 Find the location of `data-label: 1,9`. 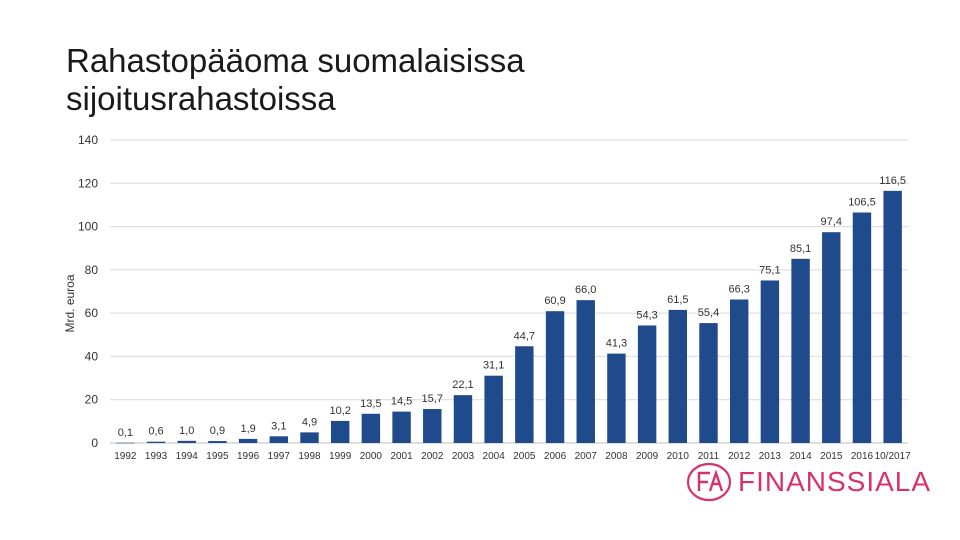

data-label: 1,9 is located at coordinates (247, 429).